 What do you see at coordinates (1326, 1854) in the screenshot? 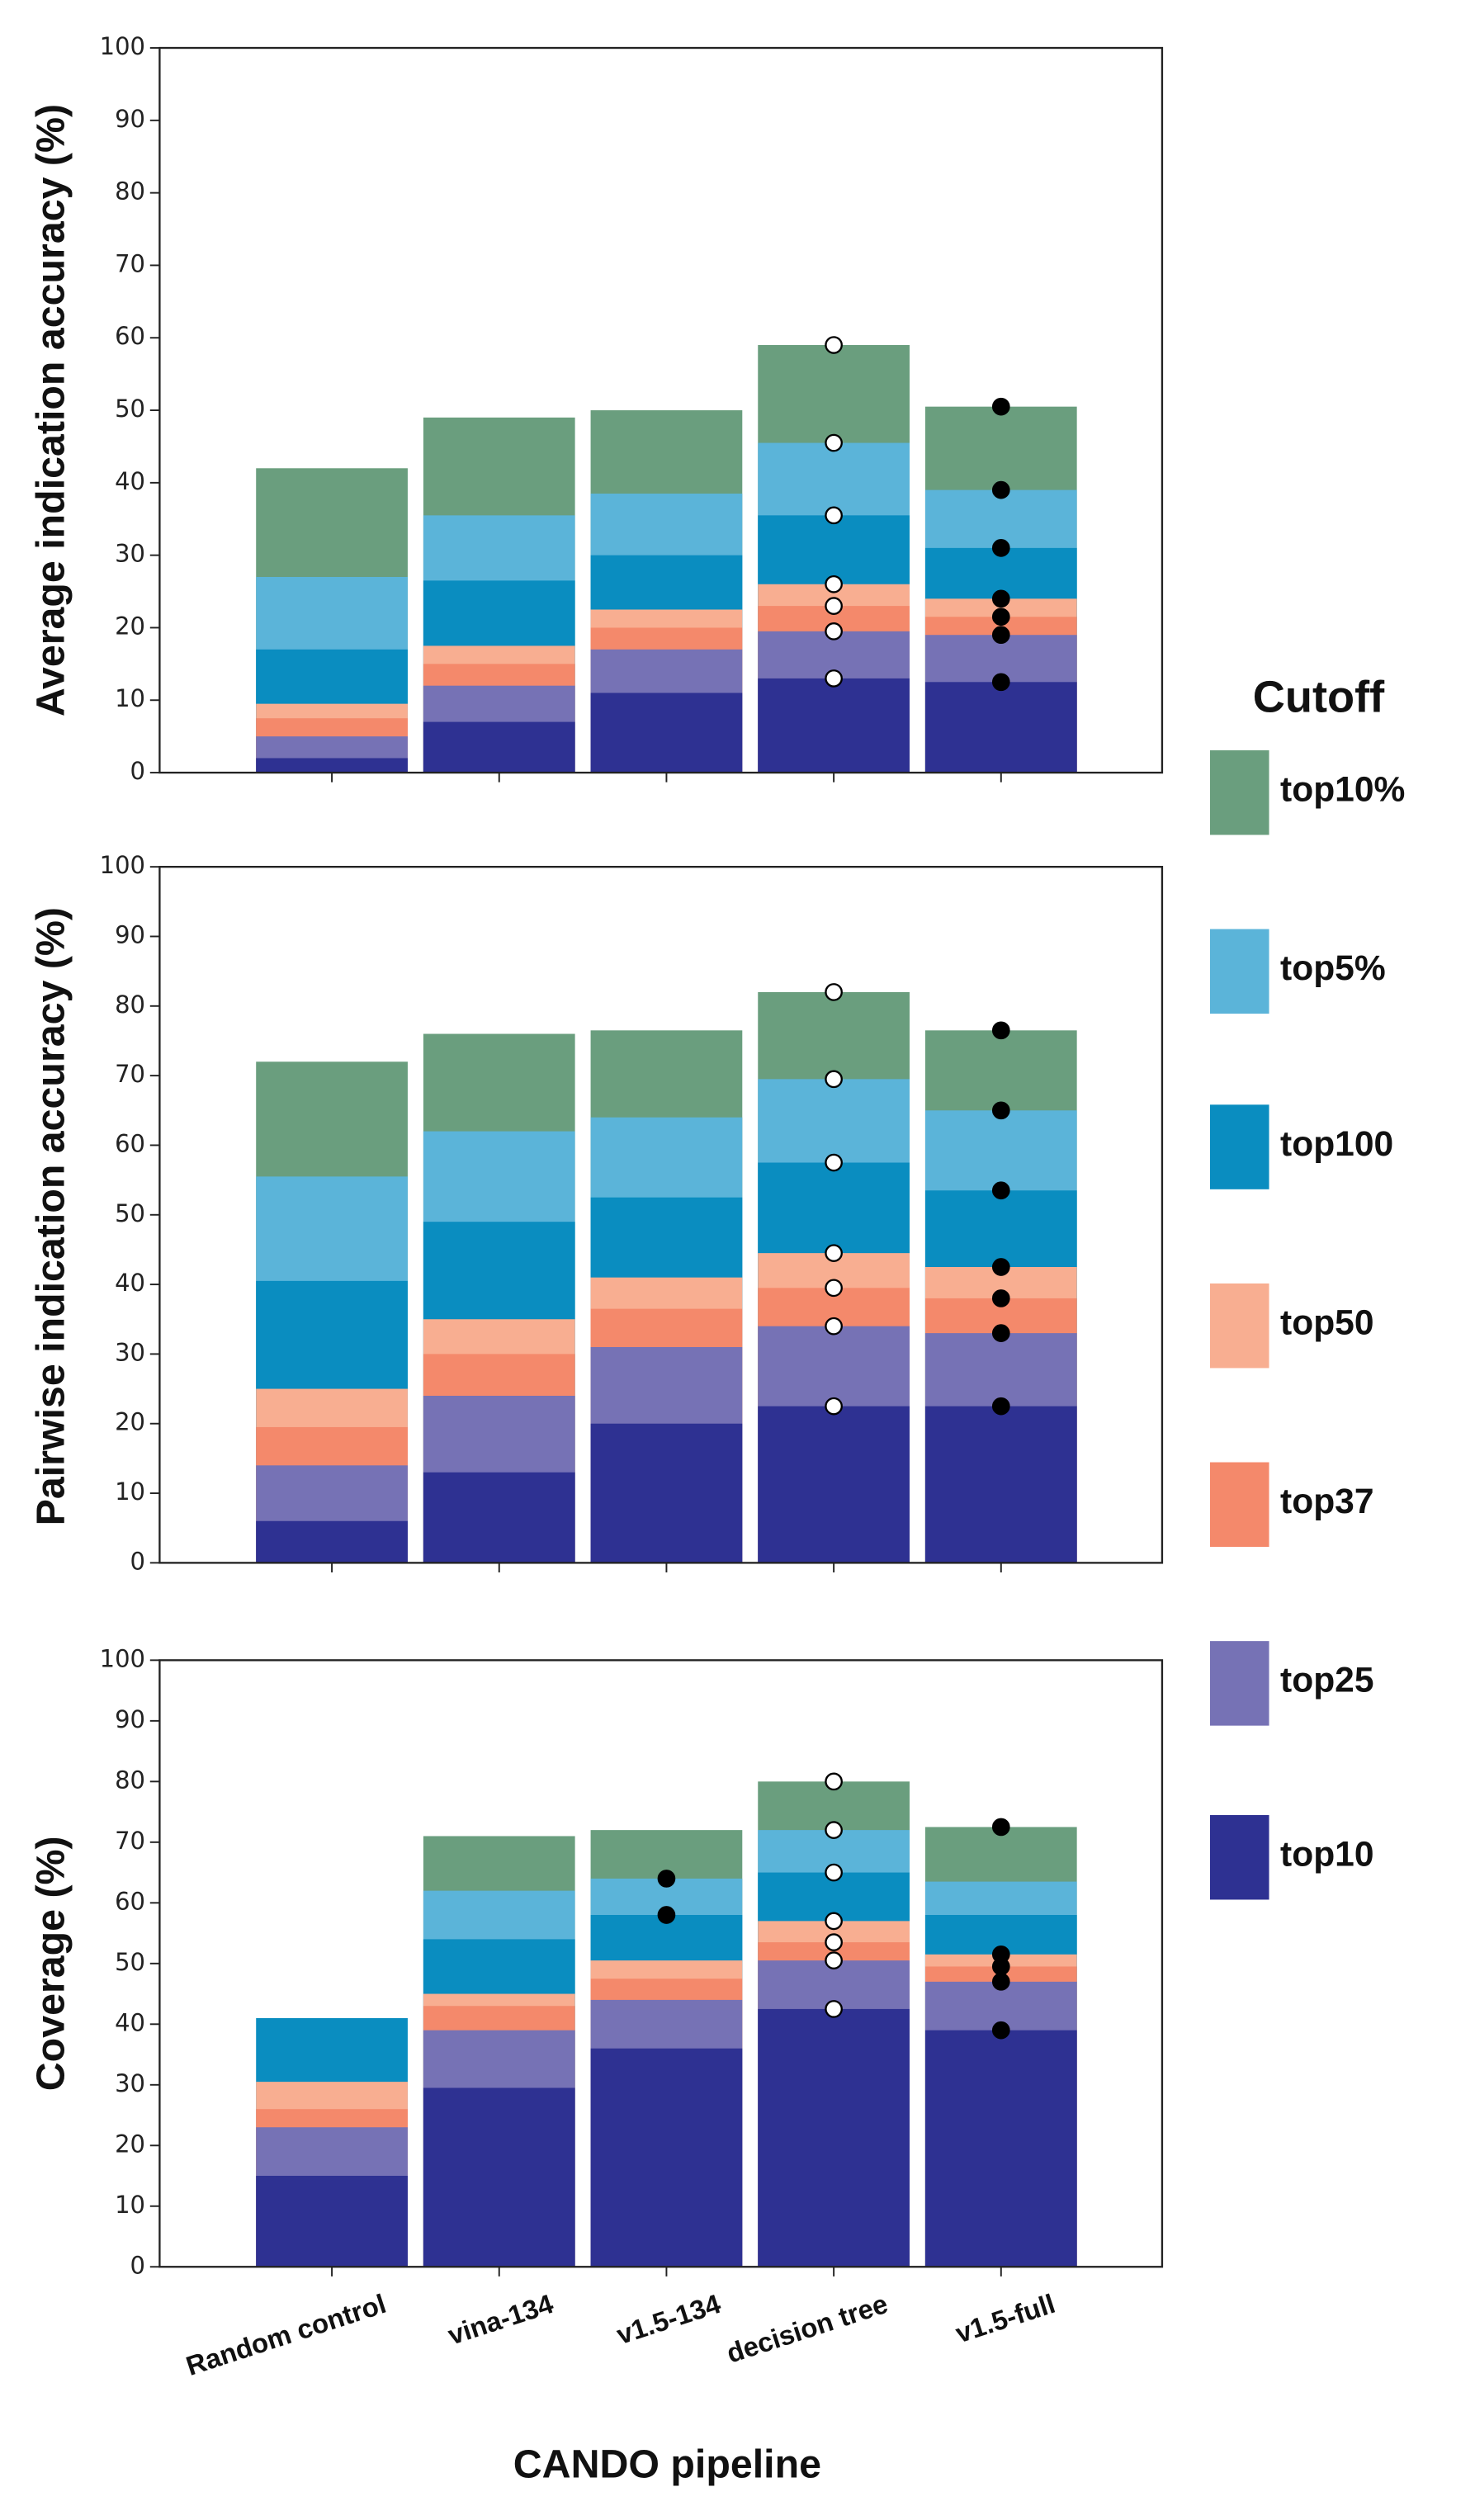
I see `legend-label: top10` at bounding box center [1326, 1854].